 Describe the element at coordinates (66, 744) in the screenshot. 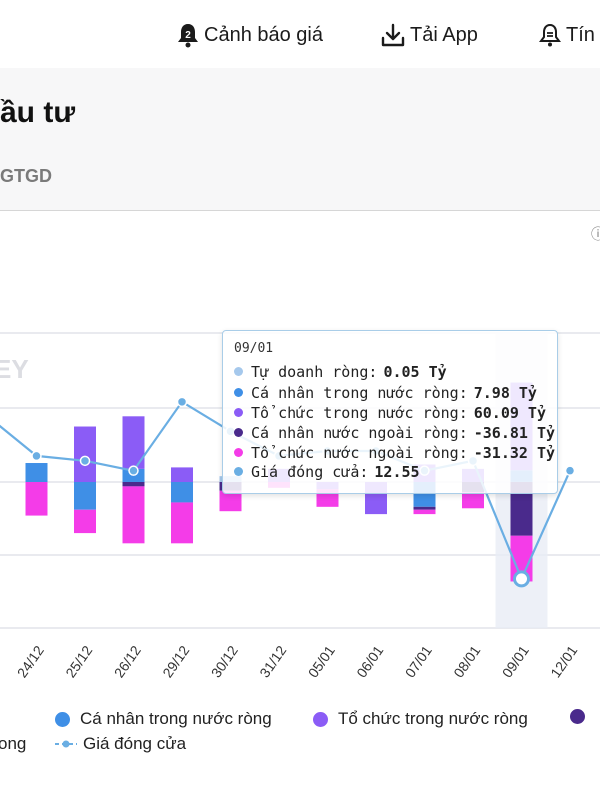

I see `legend-line-icon` at that location.